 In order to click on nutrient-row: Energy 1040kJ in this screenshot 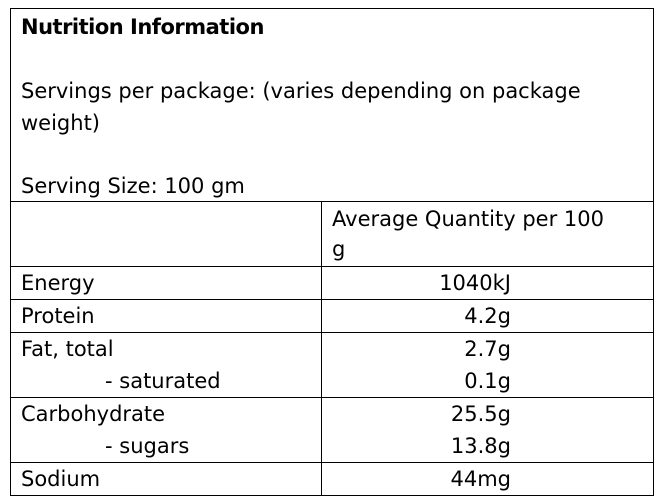, I will do `click(332, 283)`.